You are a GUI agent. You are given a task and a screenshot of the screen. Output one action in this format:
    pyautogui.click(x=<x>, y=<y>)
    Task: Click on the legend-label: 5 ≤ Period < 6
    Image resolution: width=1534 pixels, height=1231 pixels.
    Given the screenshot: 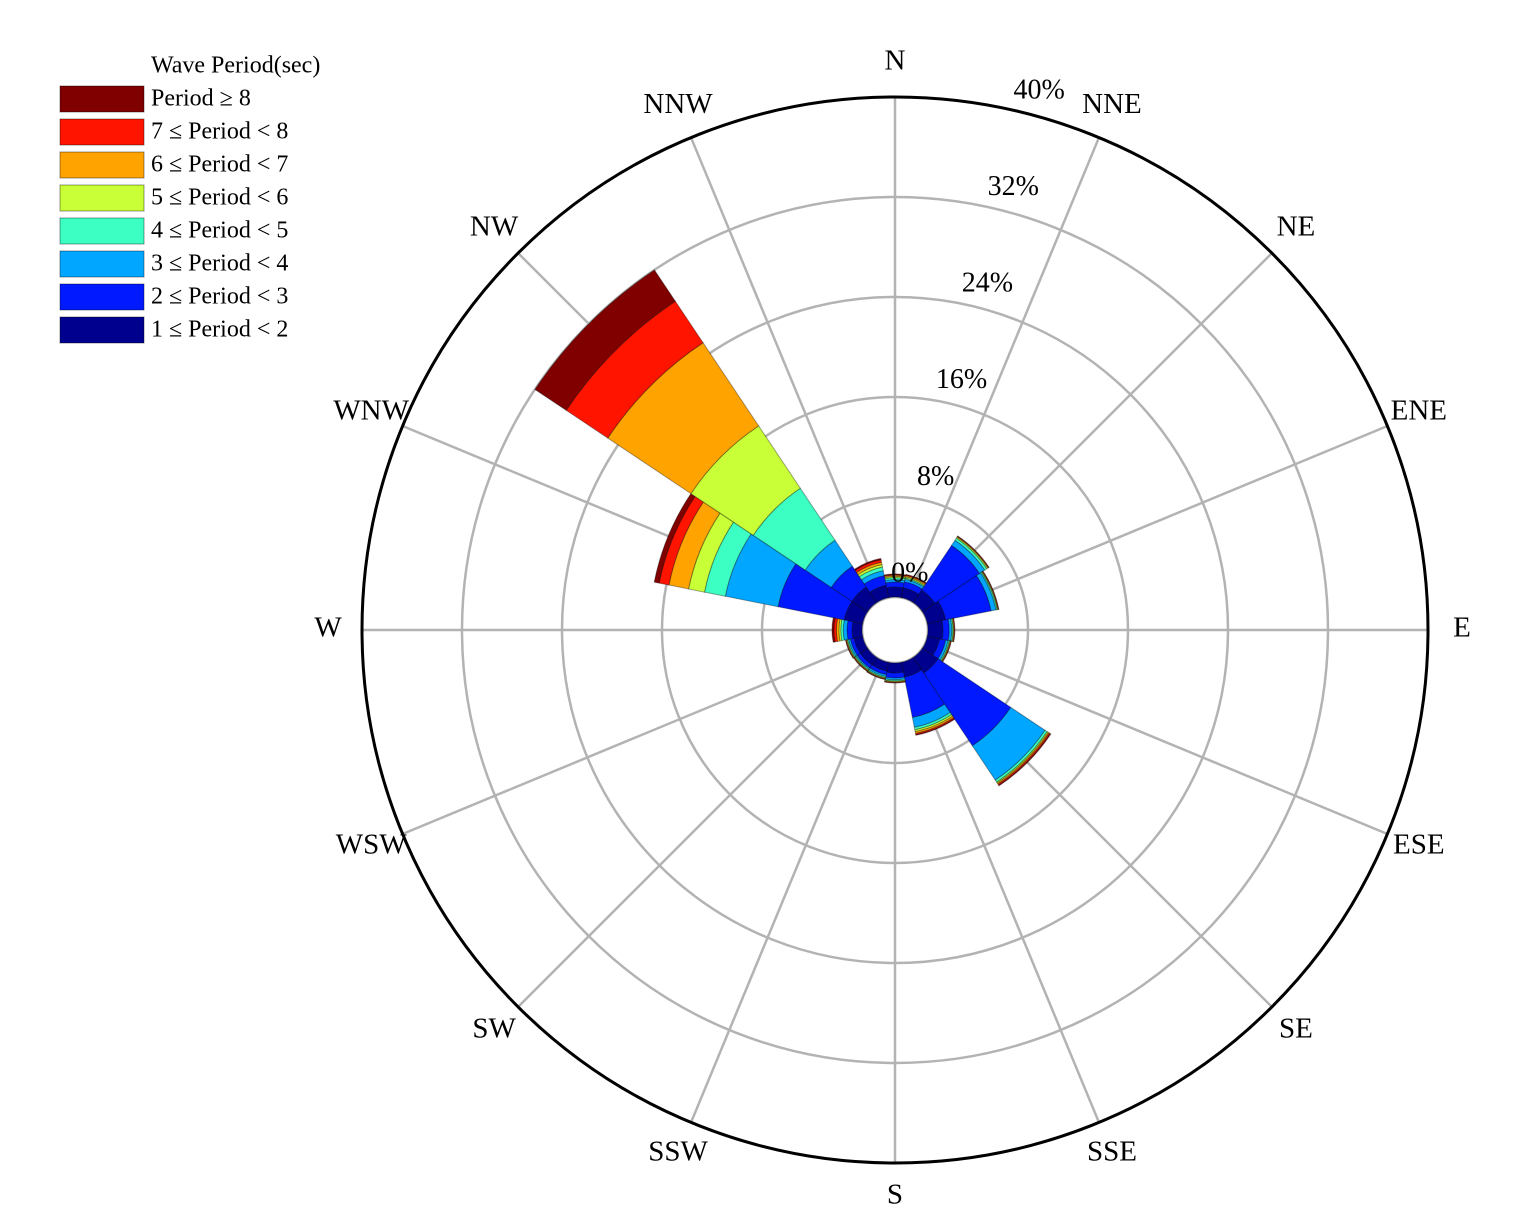 What is the action you would take?
    pyautogui.click(x=219, y=198)
    